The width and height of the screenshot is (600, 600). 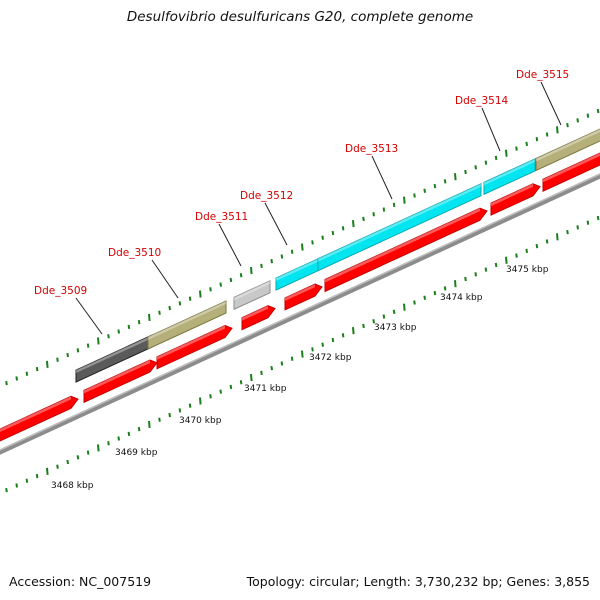 What do you see at coordinates (482, 101) in the screenshot?
I see `gene-label-dde-3514: Dde_3514` at bounding box center [482, 101].